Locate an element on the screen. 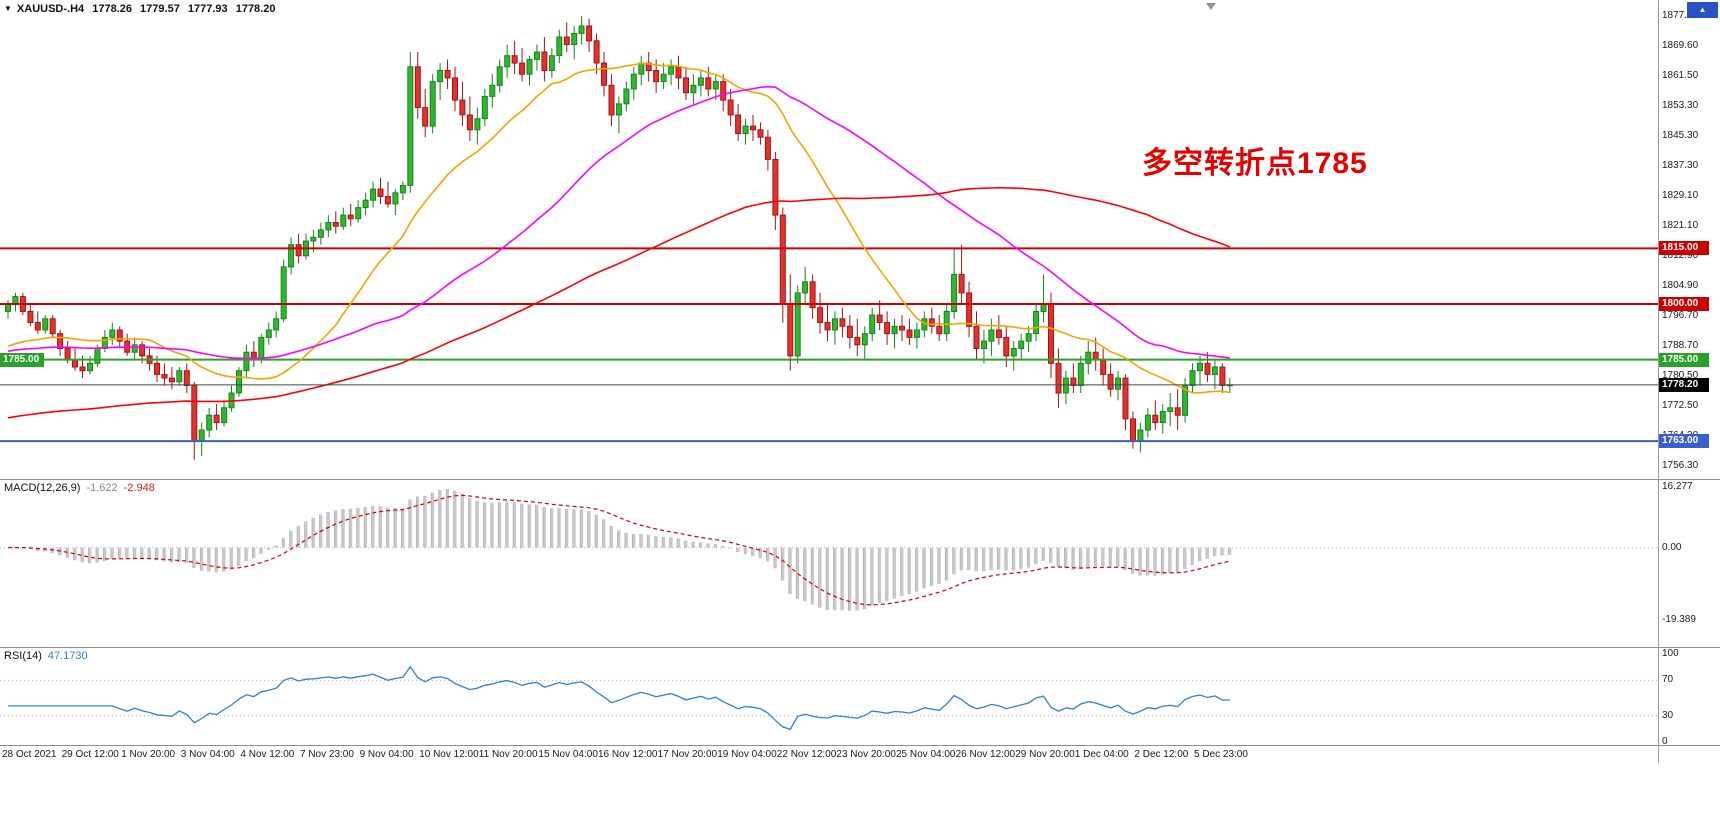 The height and width of the screenshot is (840, 1720). price-axis-label: 1877.70 is located at coordinates (1680, 15).